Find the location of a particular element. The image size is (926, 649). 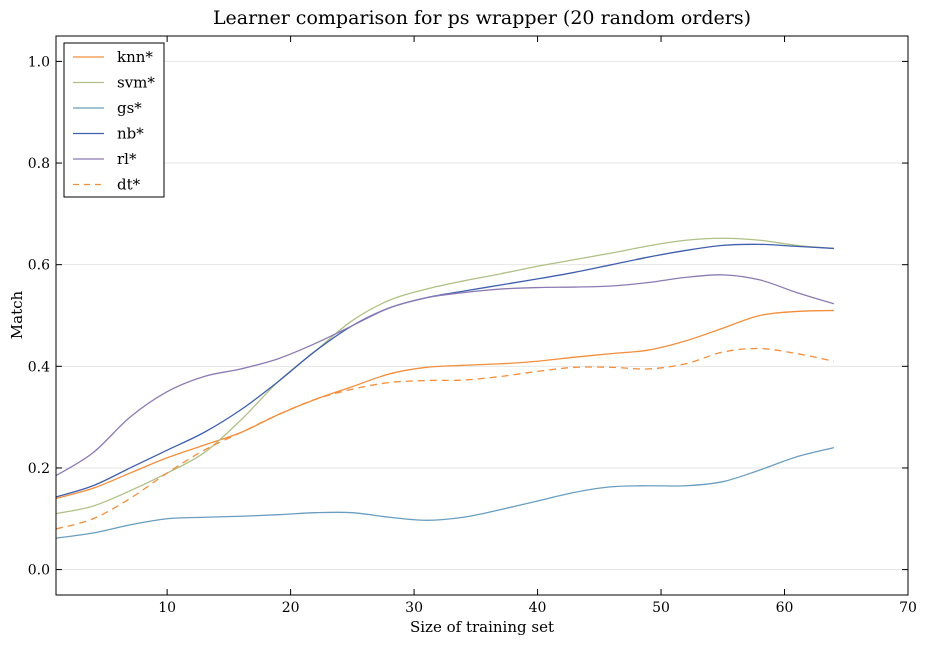

y-tick-label: 0.4 is located at coordinates (39, 367).